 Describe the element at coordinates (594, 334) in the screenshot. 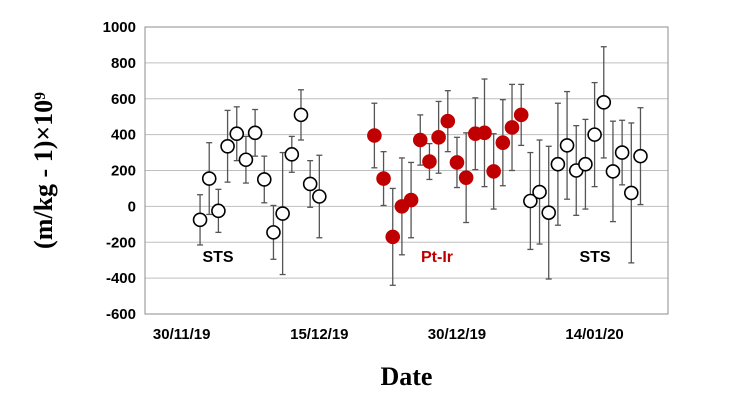

I see `x-tick-label: 14/01/20` at that location.